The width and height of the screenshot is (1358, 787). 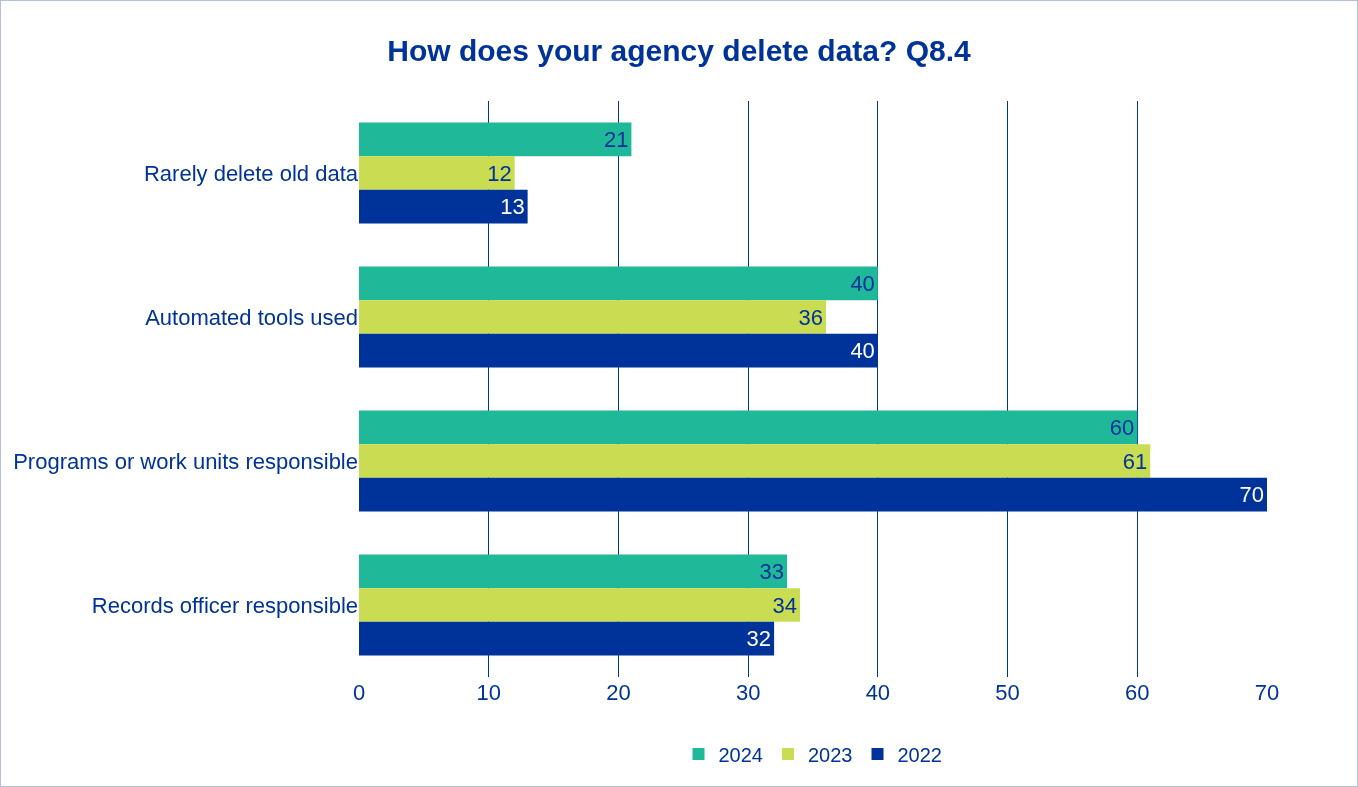 What do you see at coordinates (772, 571) in the screenshot?
I see `data-label: 33` at bounding box center [772, 571].